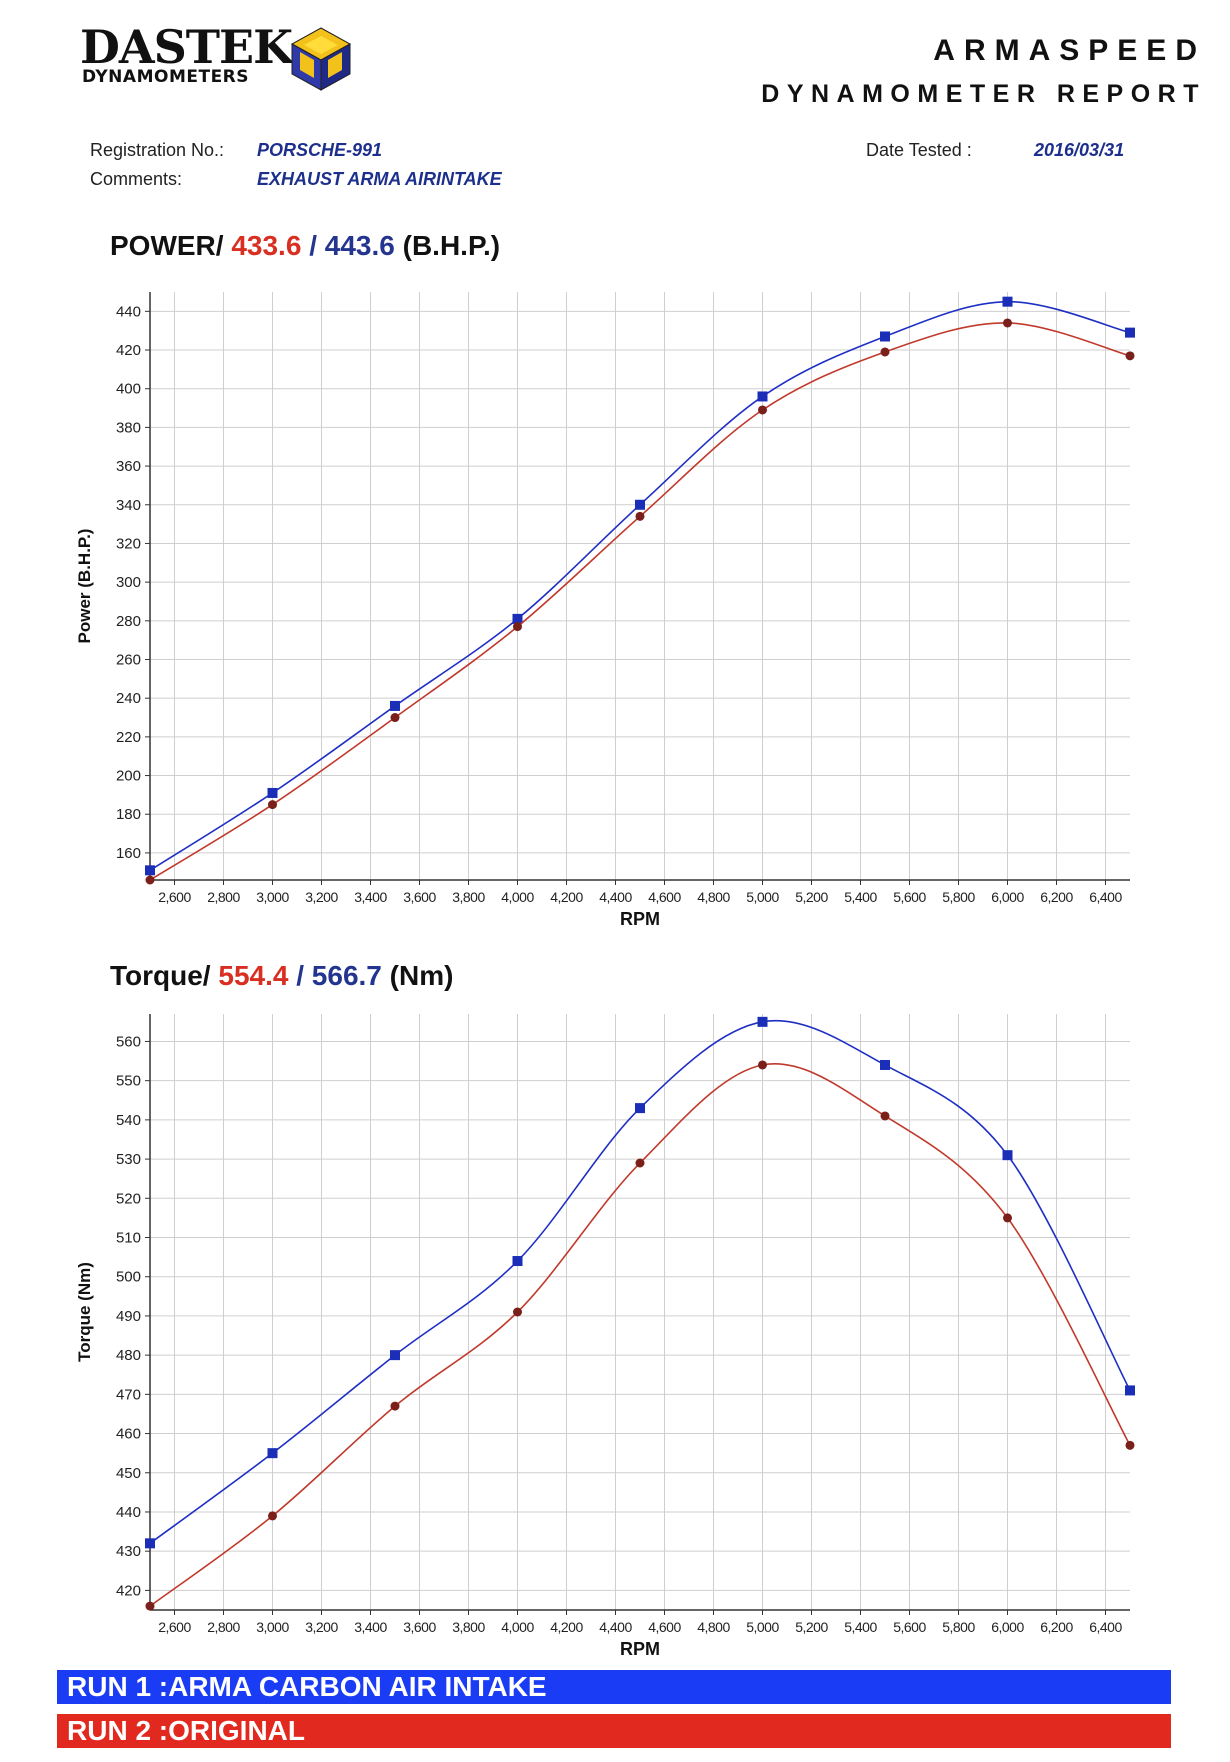 Image resolution: width=1230 pixels, height=1762 pixels. Describe the element at coordinates (811, 897) in the screenshot. I see `power-x-tick-label: 5,200` at that location.